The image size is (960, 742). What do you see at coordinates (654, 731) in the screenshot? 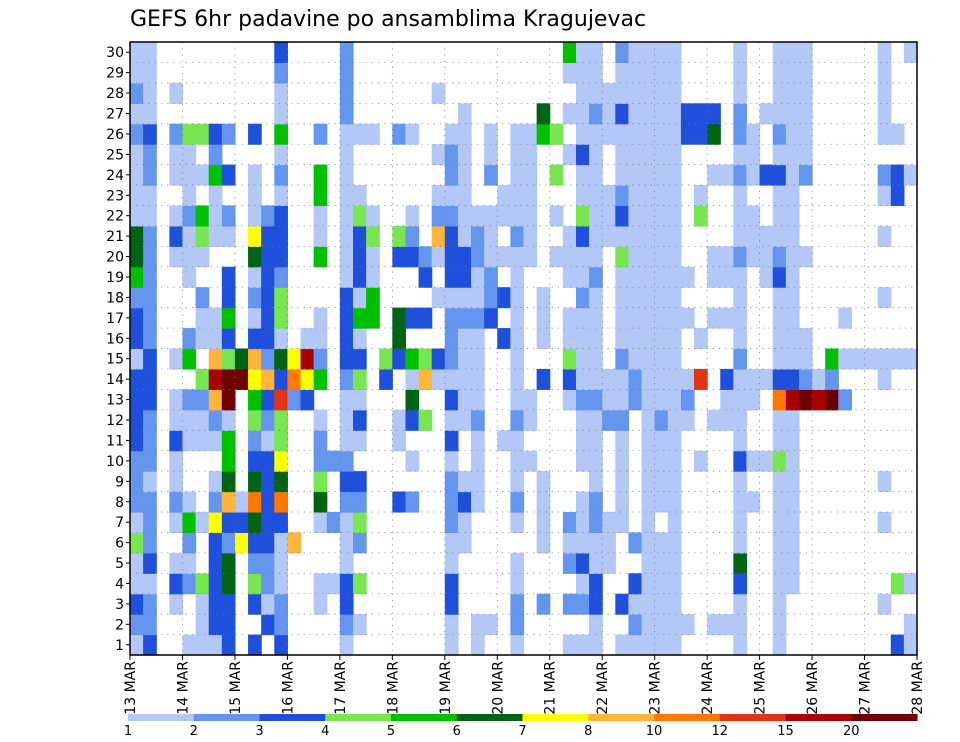
I see `colorbar-label: 10` at bounding box center [654, 731].